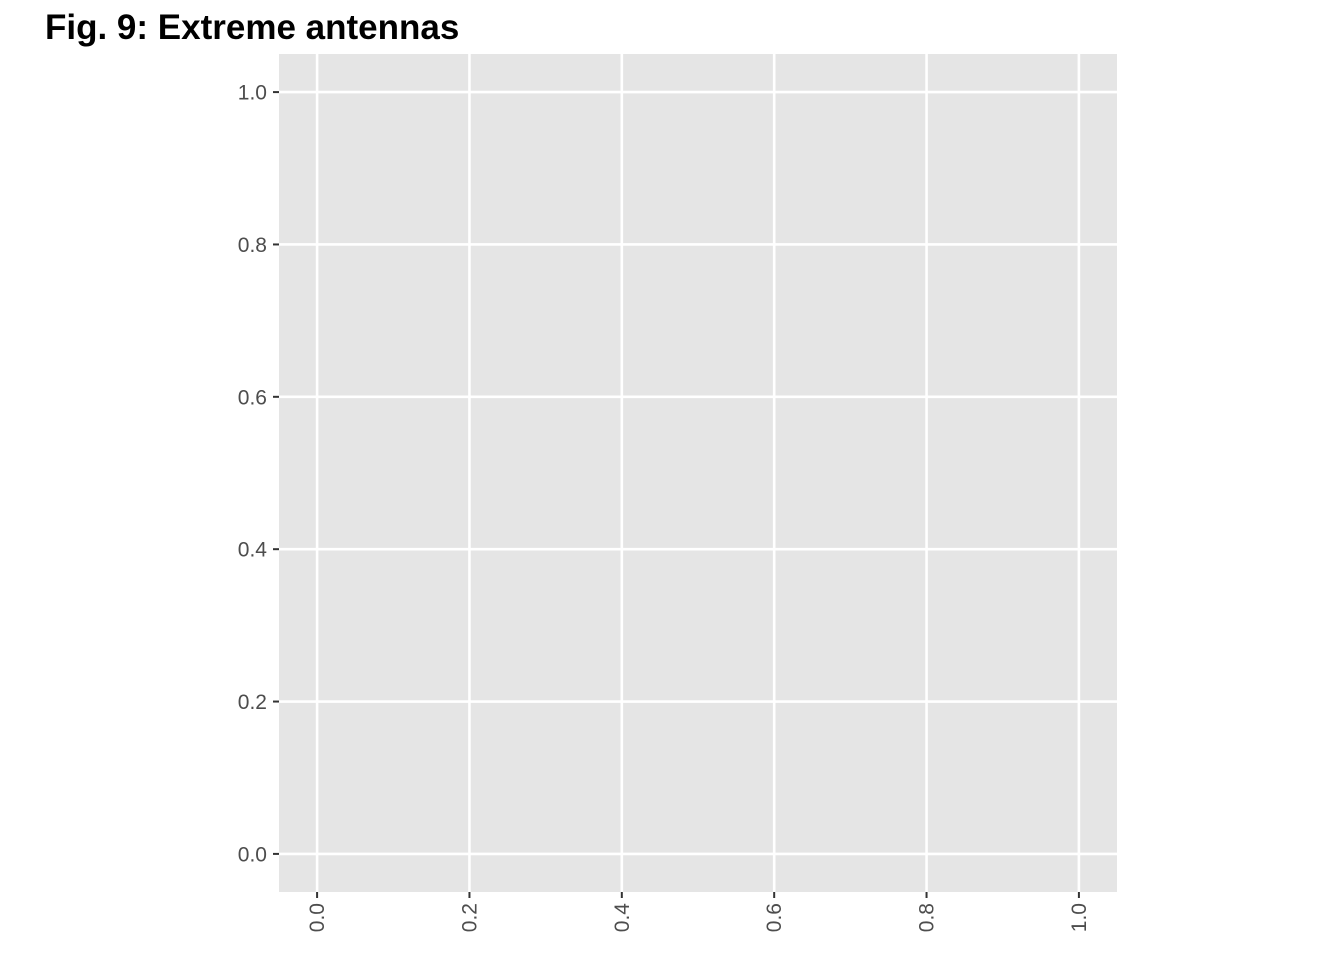 Image resolution: width=1344 pixels, height=960 pixels. I want to click on y-tick-label: 0.8, so click(252, 245).